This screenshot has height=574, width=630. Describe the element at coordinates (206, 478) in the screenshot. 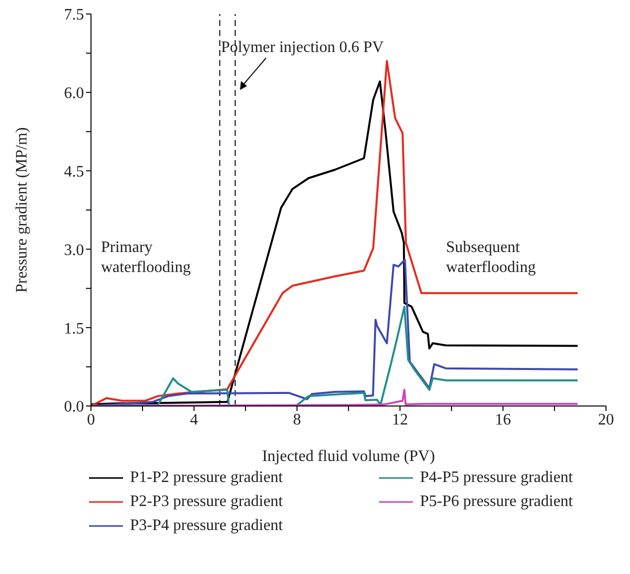

I see `legend-label: P1-P2 pressure gradient` at that location.